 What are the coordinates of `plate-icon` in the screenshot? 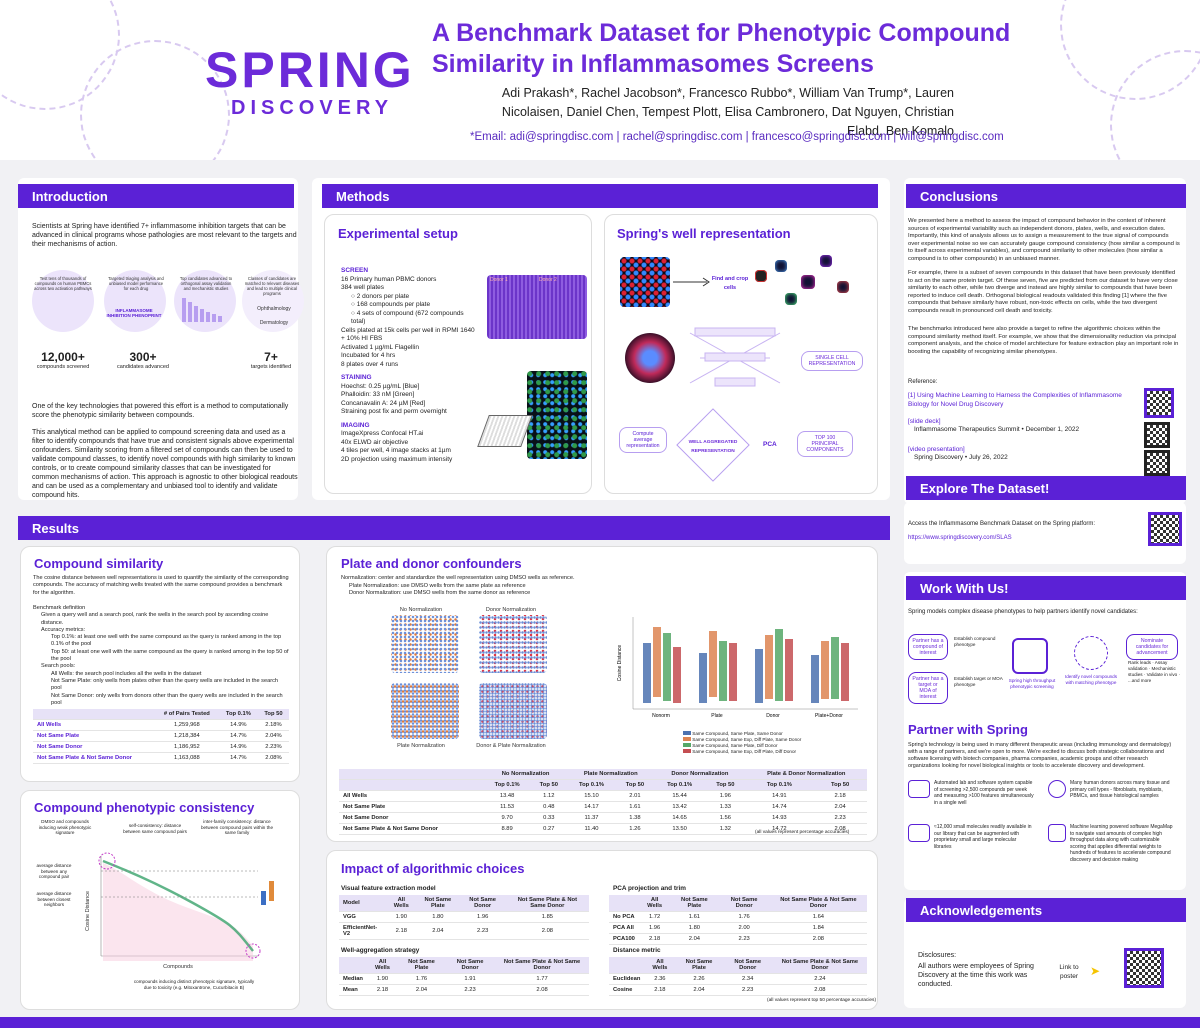 It's located at (505, 431).